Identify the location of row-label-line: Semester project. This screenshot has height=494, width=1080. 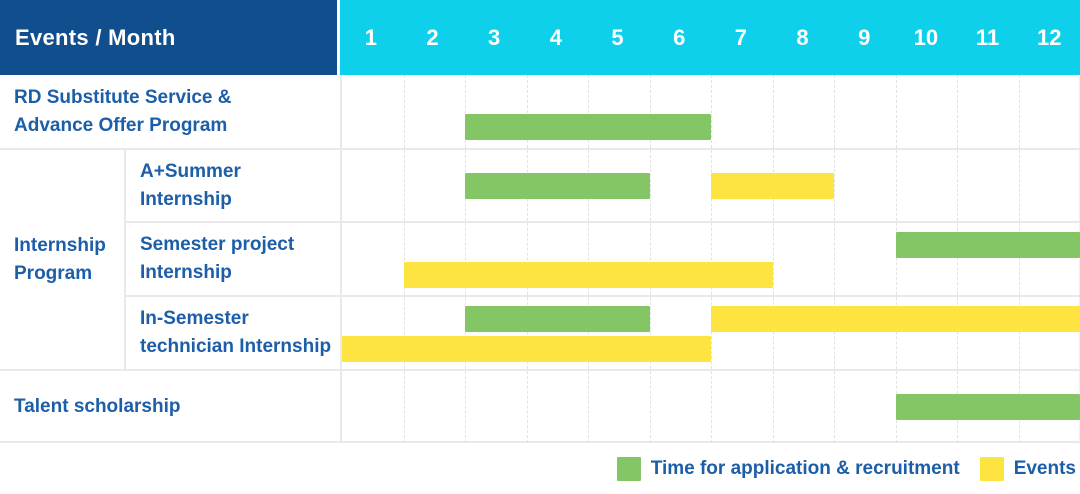
(217, 244).